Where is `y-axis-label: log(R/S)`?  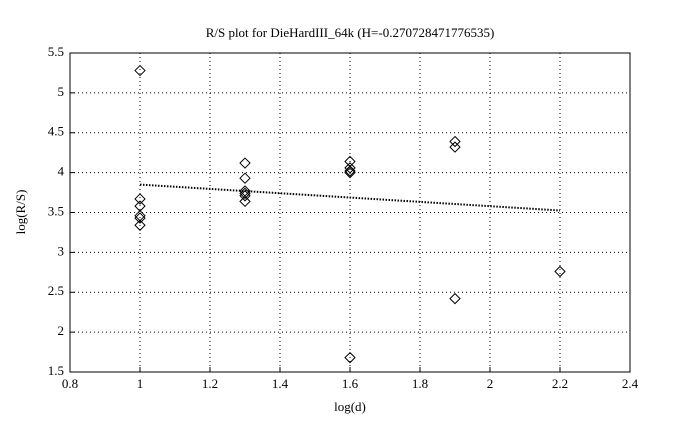
y-axis-label: log(R/S) is located at coordinates (20, 212).